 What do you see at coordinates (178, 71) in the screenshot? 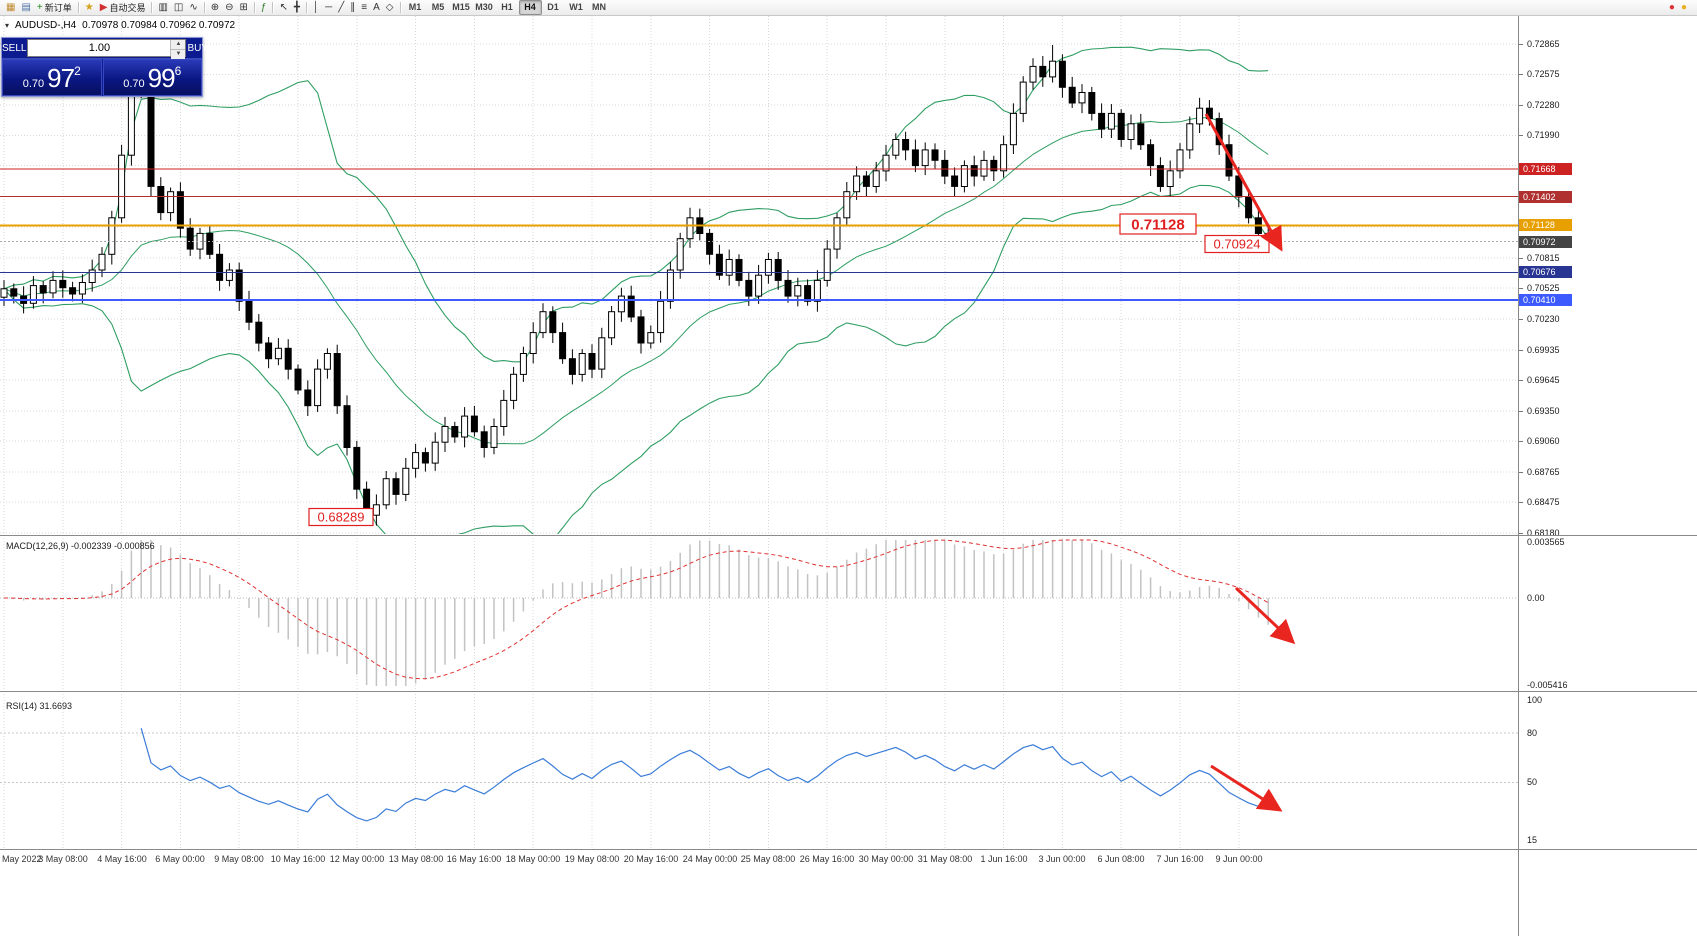
I see `buy-price-pip: 6` at bounding box center [178, 71].